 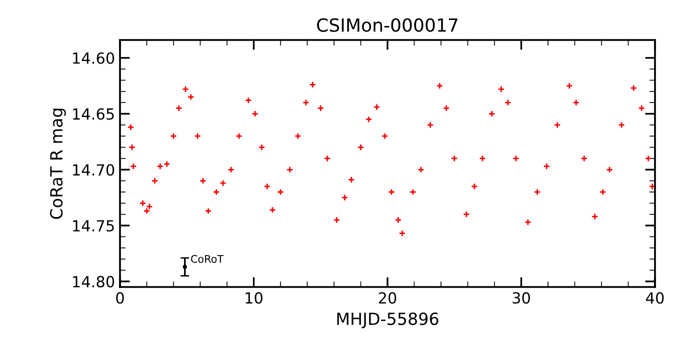 I want to click on x-tick-label: 40, so click(x=655, y=298).